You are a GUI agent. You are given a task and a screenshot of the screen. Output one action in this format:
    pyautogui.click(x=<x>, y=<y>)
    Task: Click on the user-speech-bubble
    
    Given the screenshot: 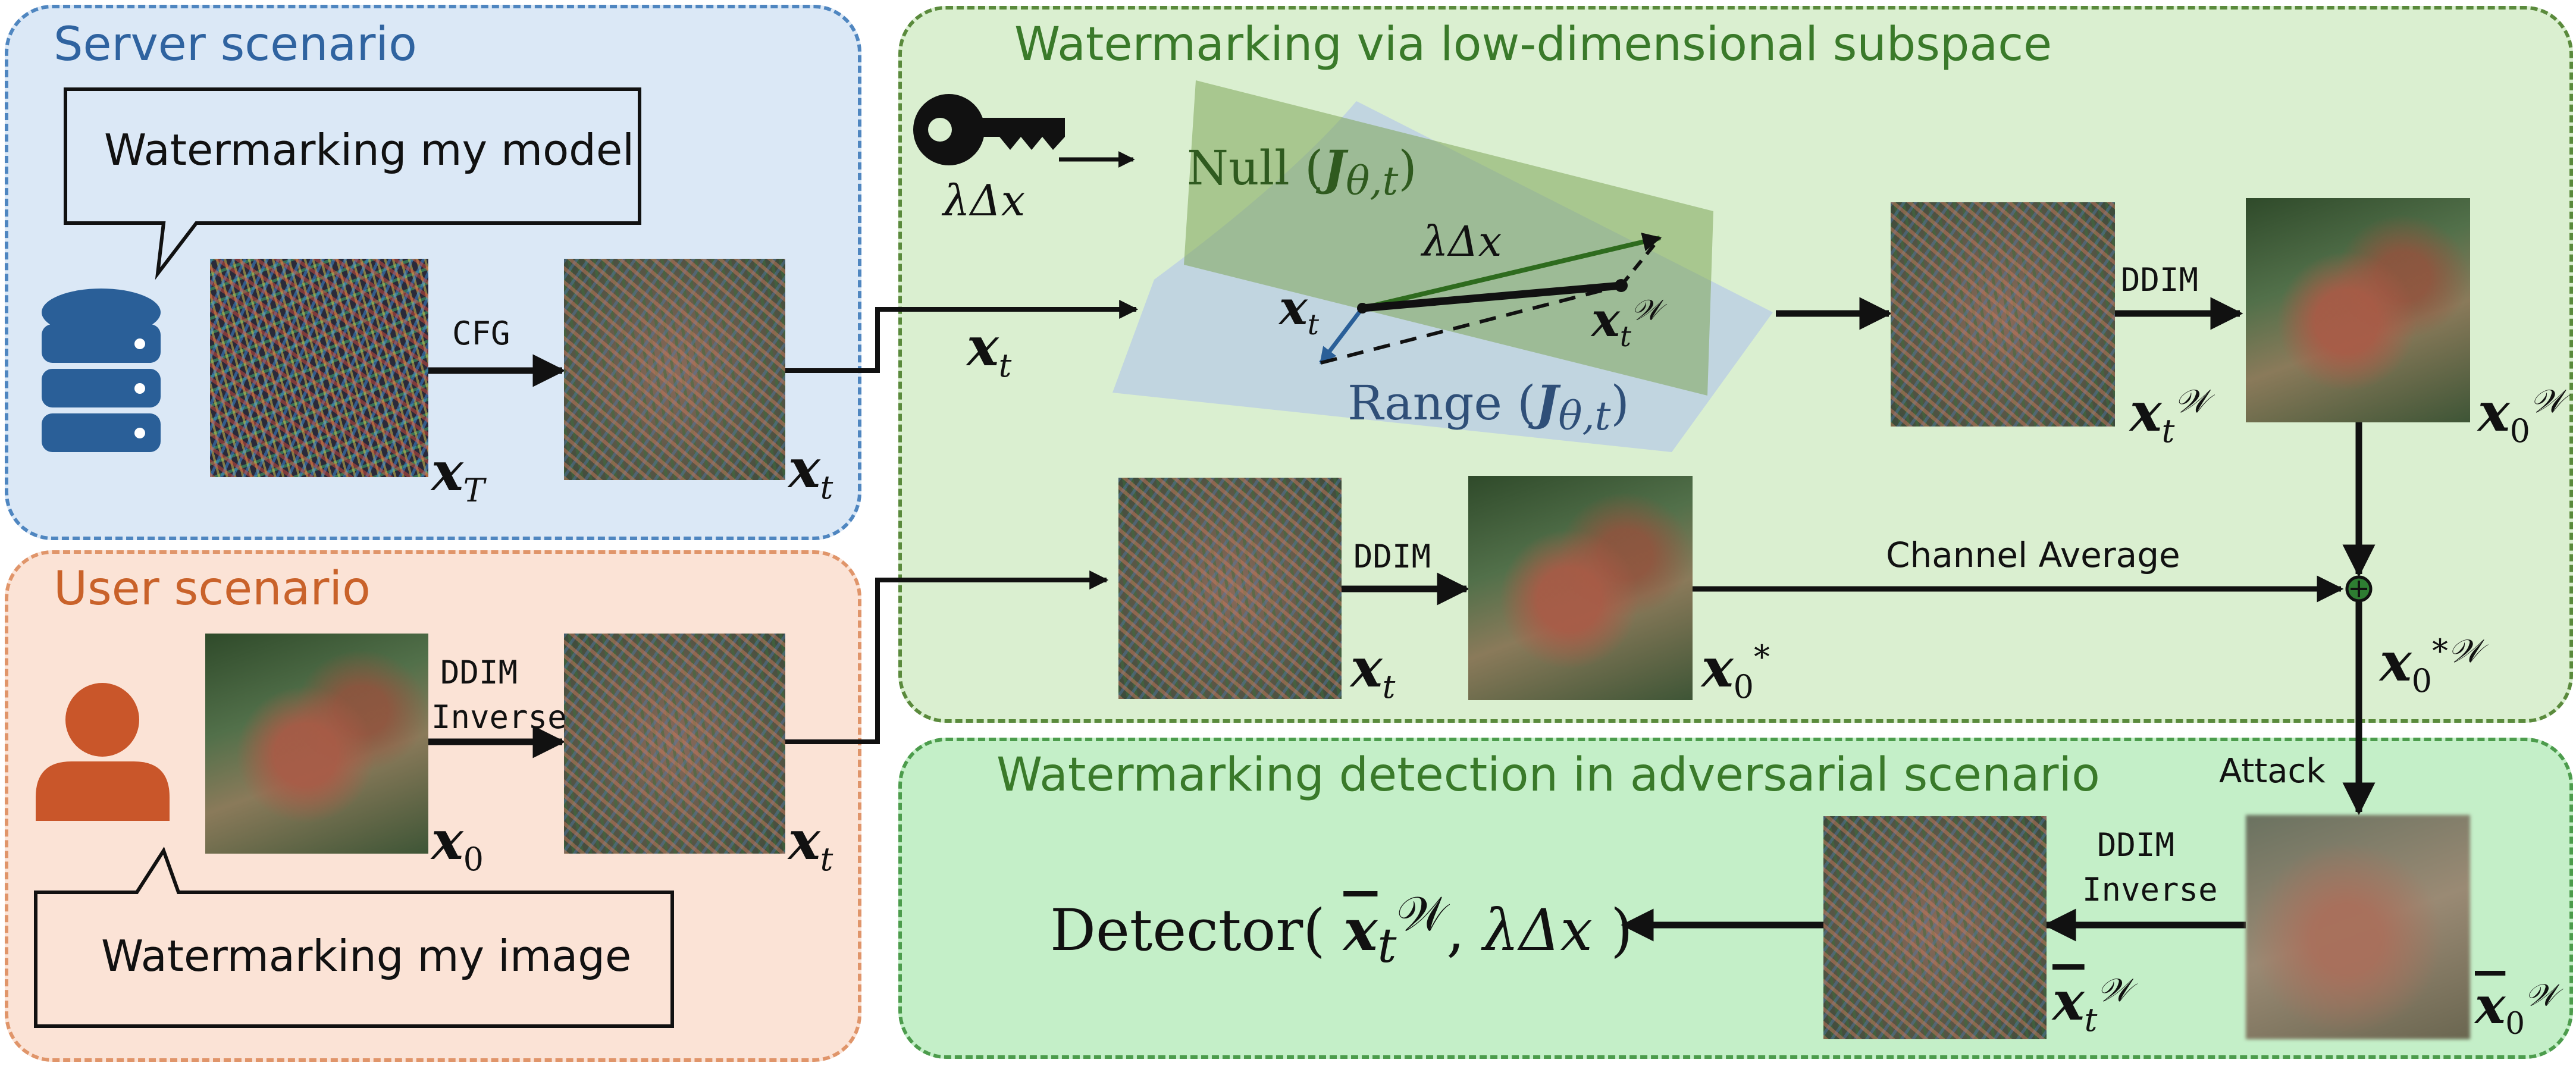 What is the action you would take?
    pyautogui.click(x=354, y=937)
    